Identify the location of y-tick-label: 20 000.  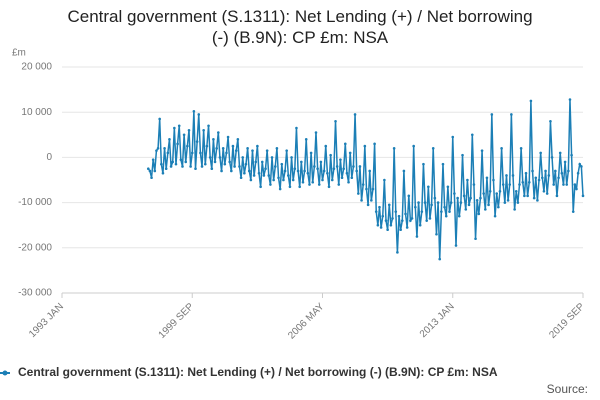
(36, 67).